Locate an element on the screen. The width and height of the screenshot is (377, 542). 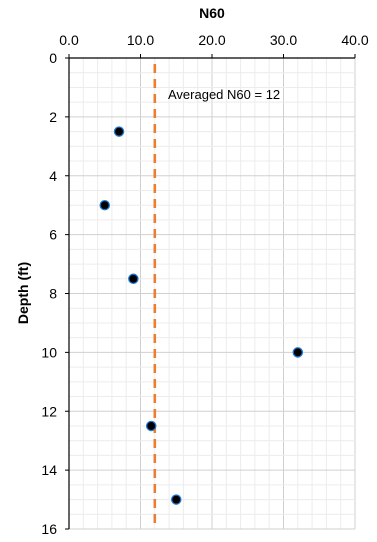
x-tick-label: 0.0 is located at coordinates (69, 40).